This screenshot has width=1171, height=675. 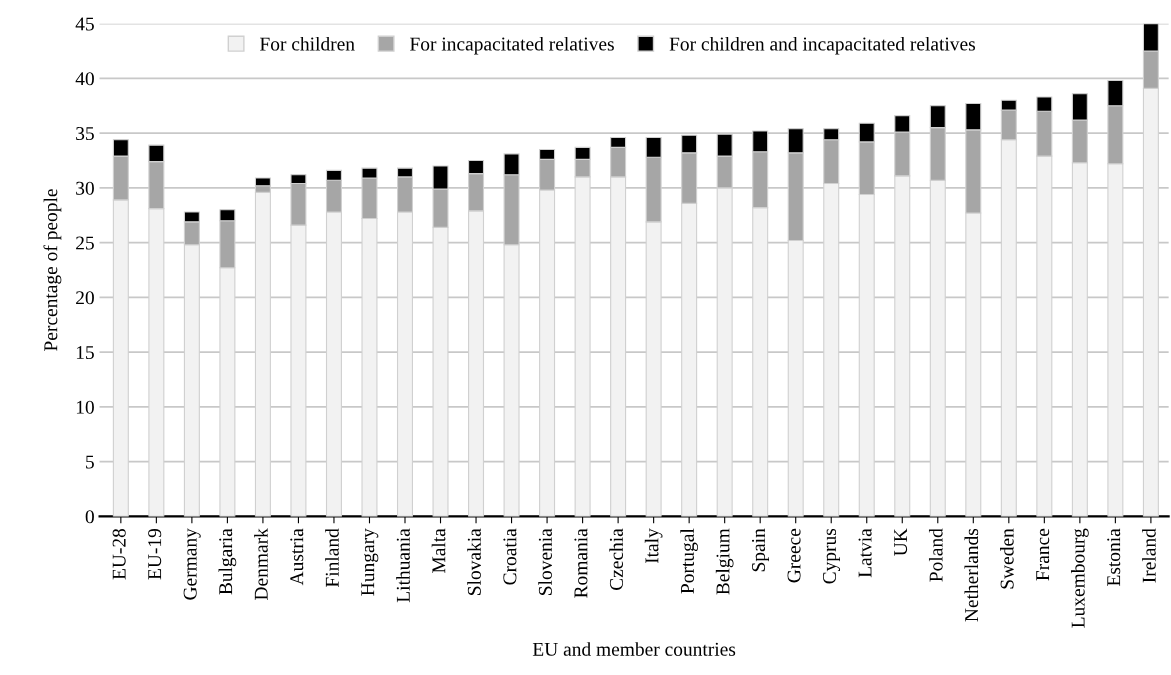 What do you see at coordinates (865, 553) in the screenshot?
I see `x-tick-label: Latvia` at bounding box center [865, 553].